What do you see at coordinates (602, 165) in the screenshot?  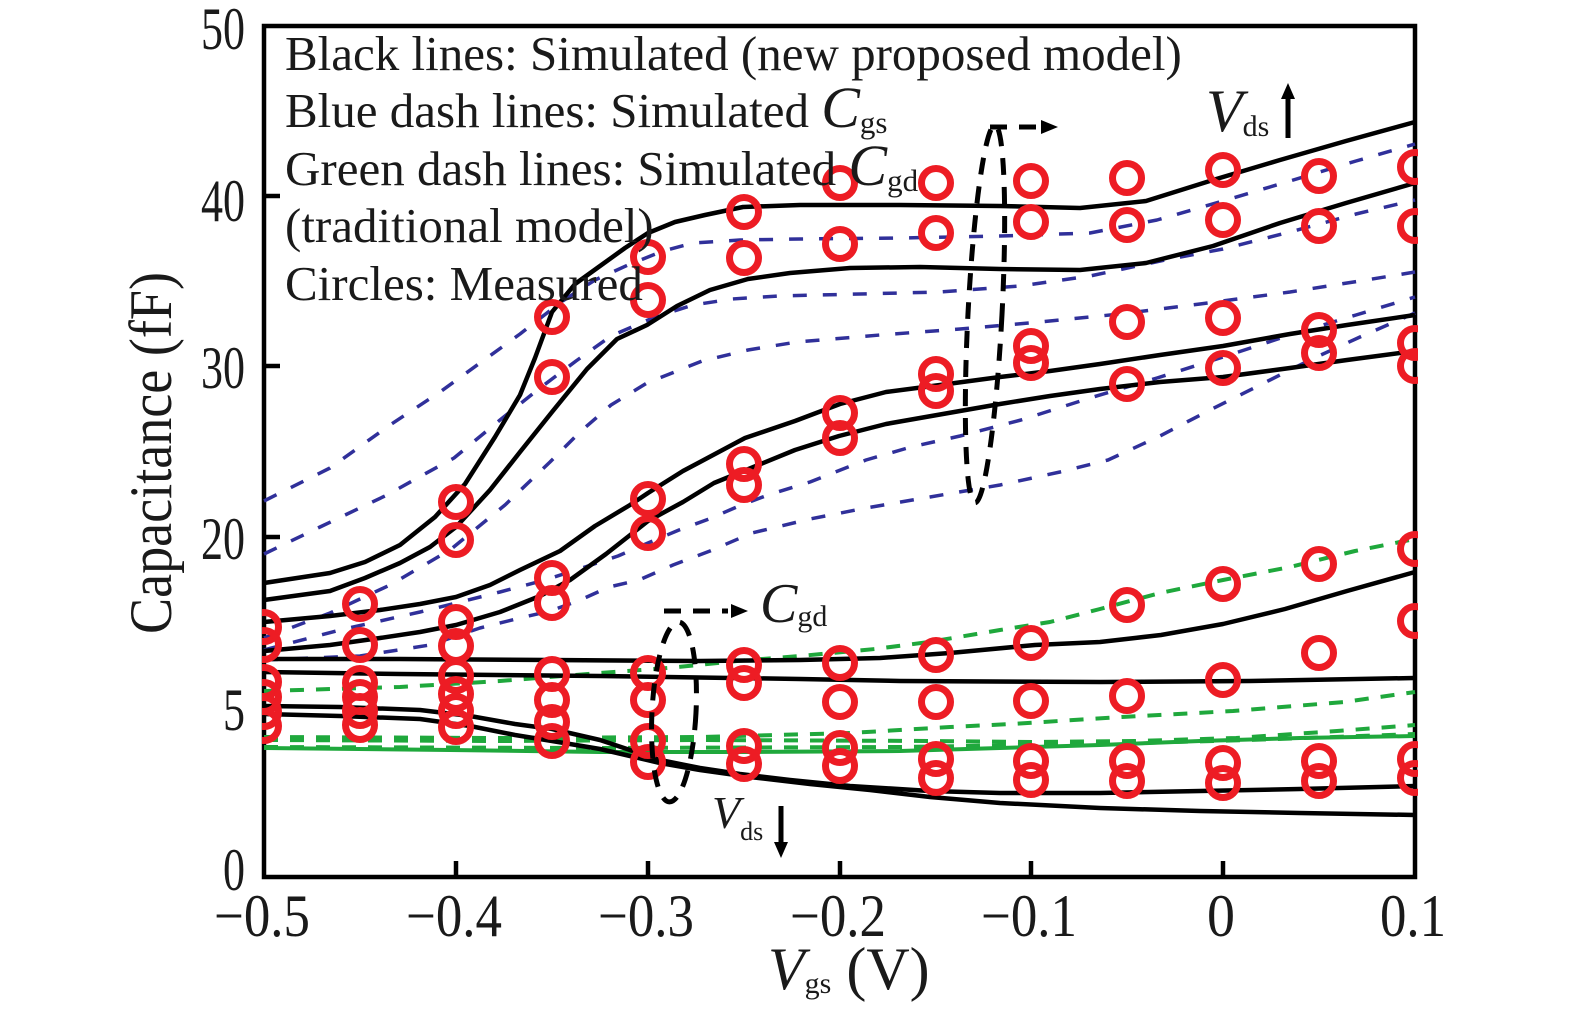 I see `svg-text:Green dash lines: Simulated Cg: Green dash lines: Simulated Cgd` at bounding box center [602, 165].